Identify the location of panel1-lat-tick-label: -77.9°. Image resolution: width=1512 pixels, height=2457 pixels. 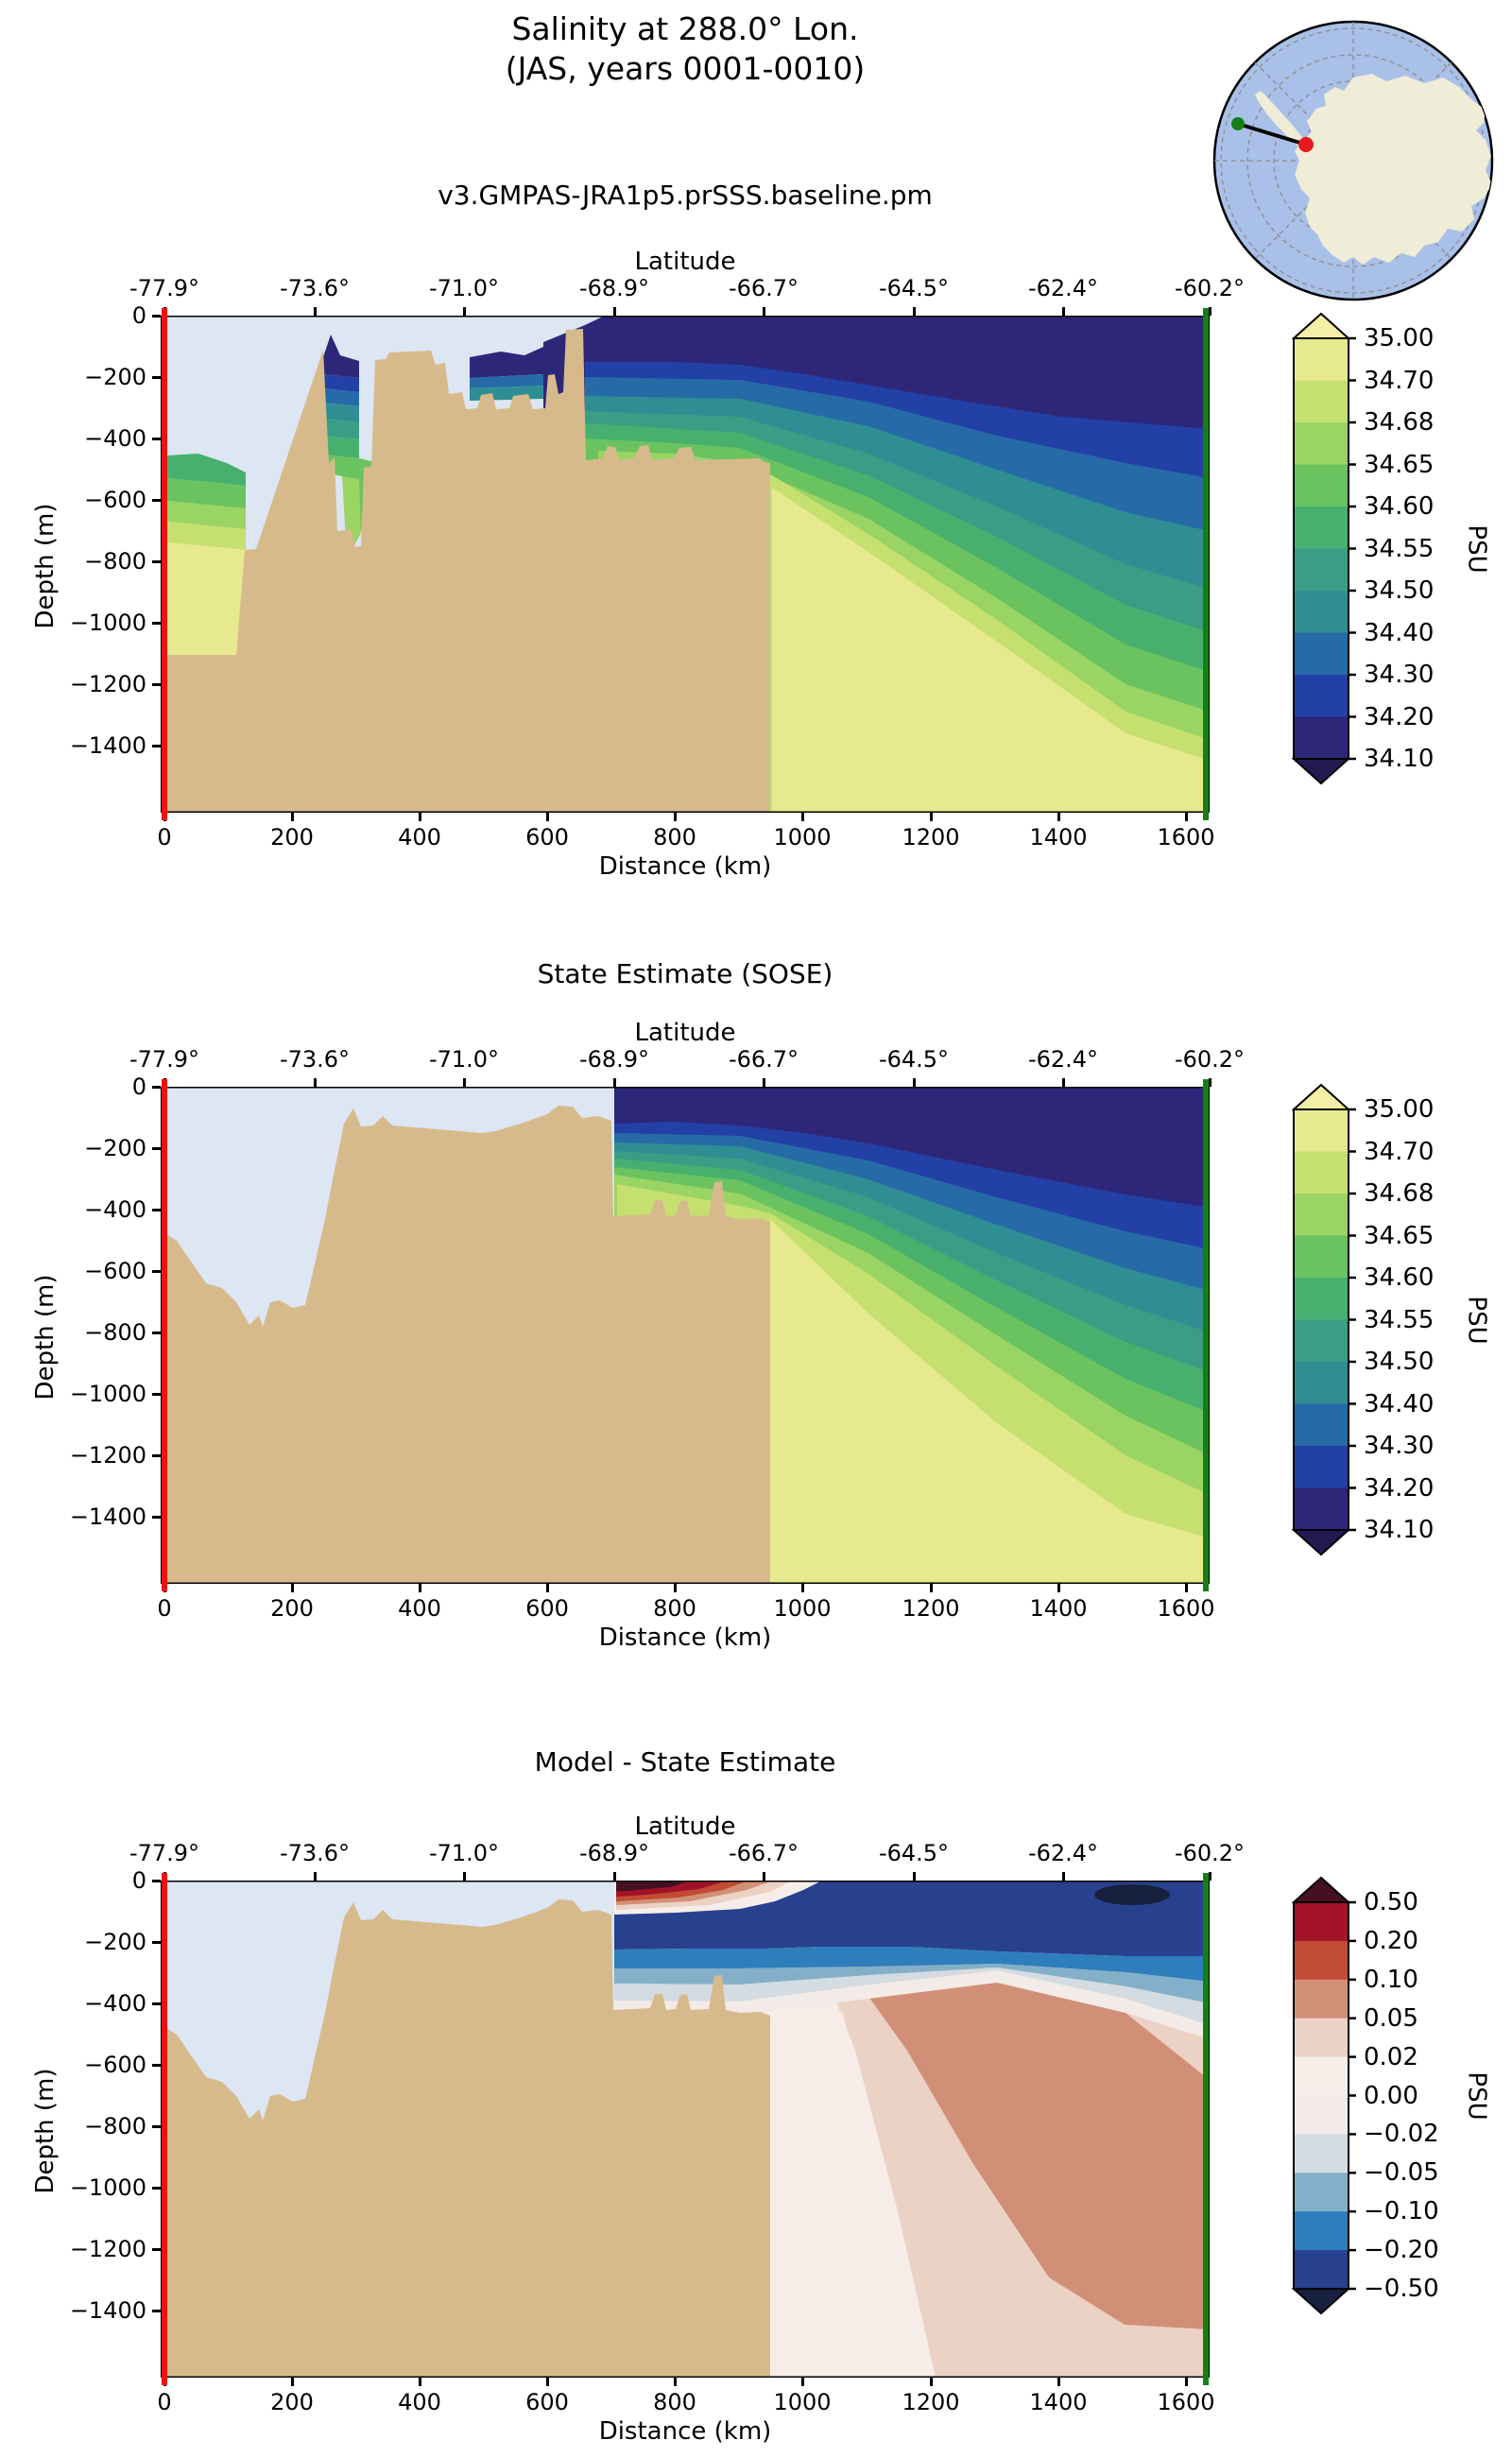
(164, 288).